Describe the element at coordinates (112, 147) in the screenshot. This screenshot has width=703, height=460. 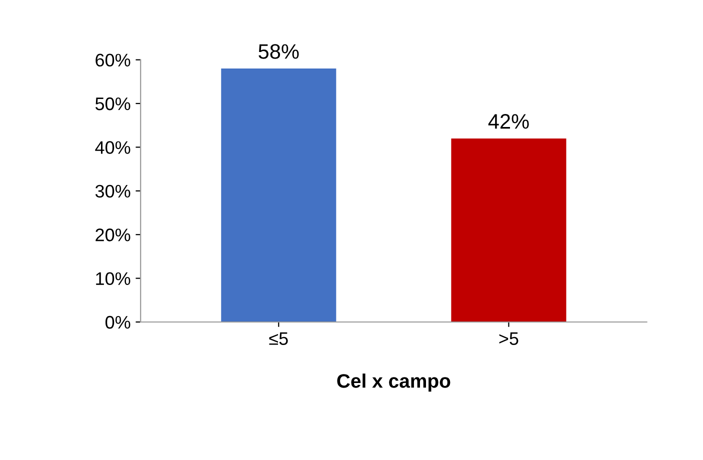
I see `y-tick-label: 40%` at that location.